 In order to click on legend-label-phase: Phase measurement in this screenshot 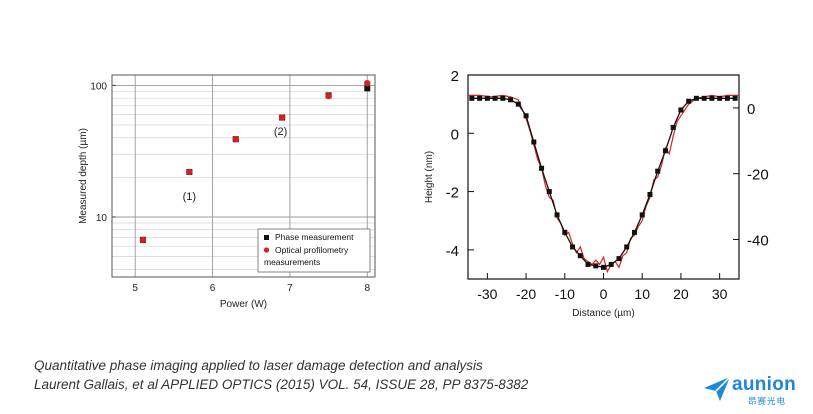, I will do `click(314, 237)`.